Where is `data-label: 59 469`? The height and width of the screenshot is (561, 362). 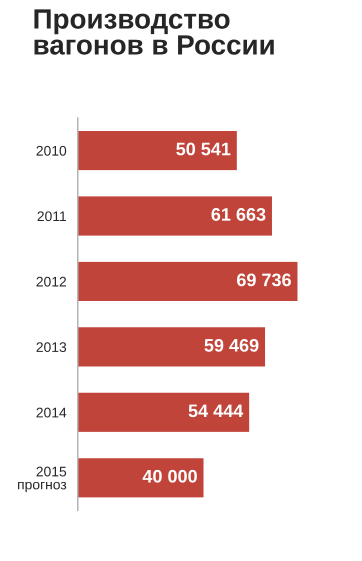 data-label: 59 469 is located at coordinates (231, 345).